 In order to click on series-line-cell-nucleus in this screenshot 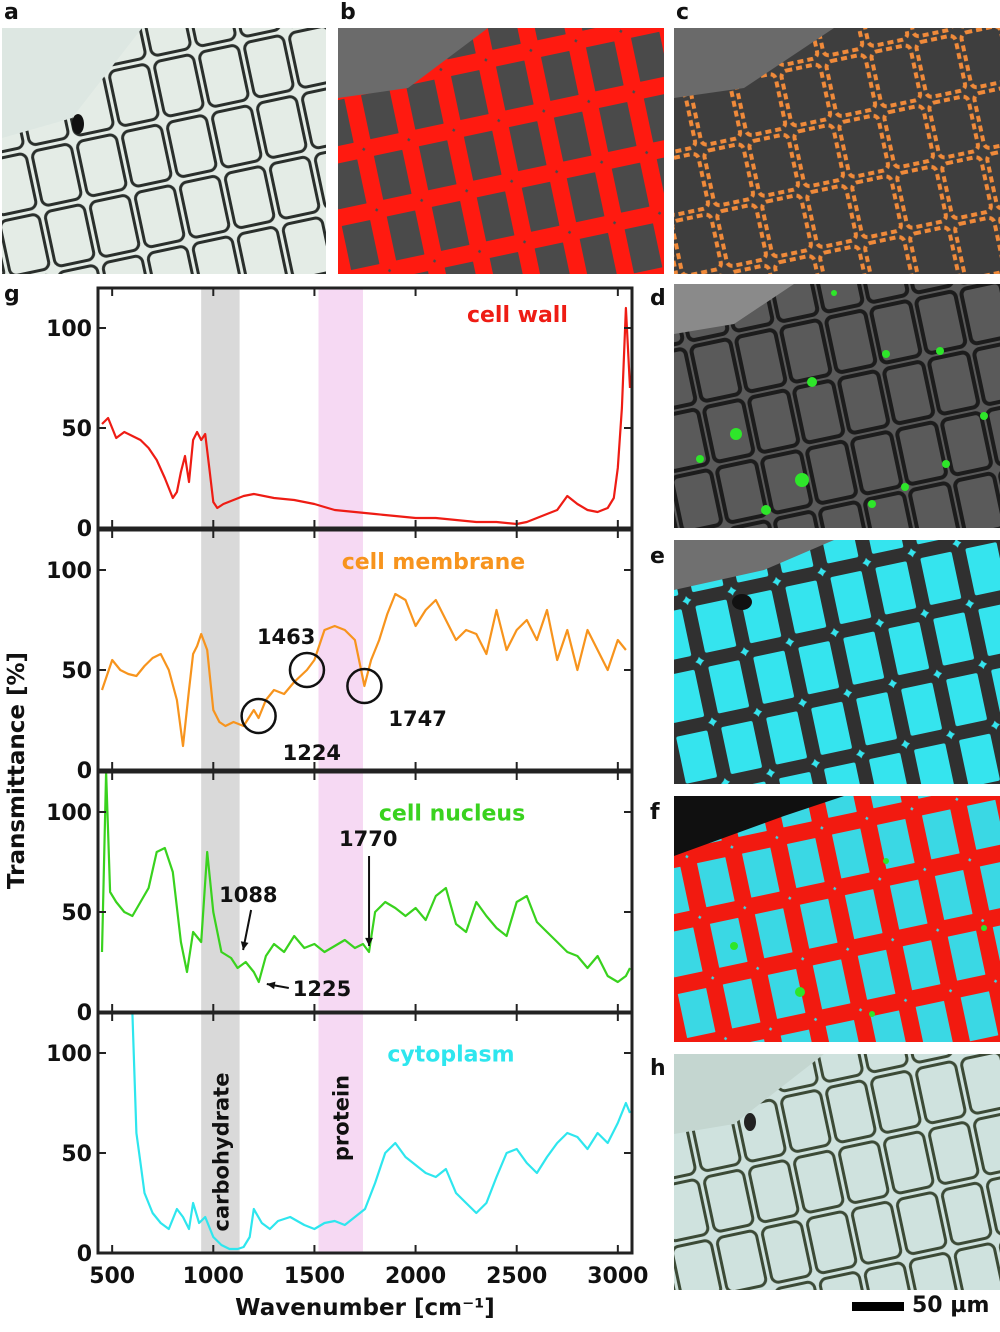, I will do `click(365, 877)`.